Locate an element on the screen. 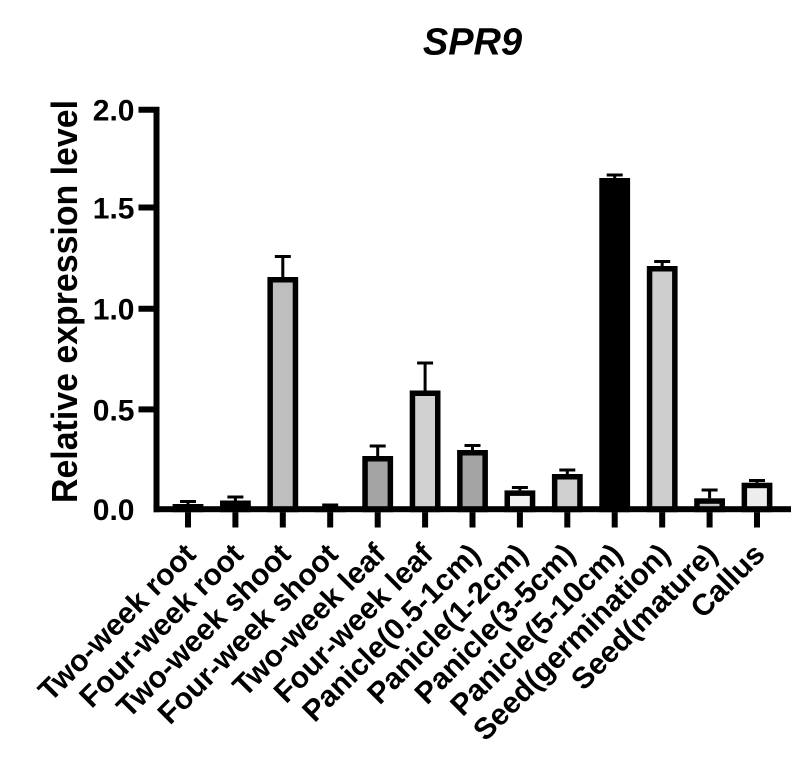 This screenshot has width=800, height=757. svg-text: SPR9 is located at coordinates (472, 43).